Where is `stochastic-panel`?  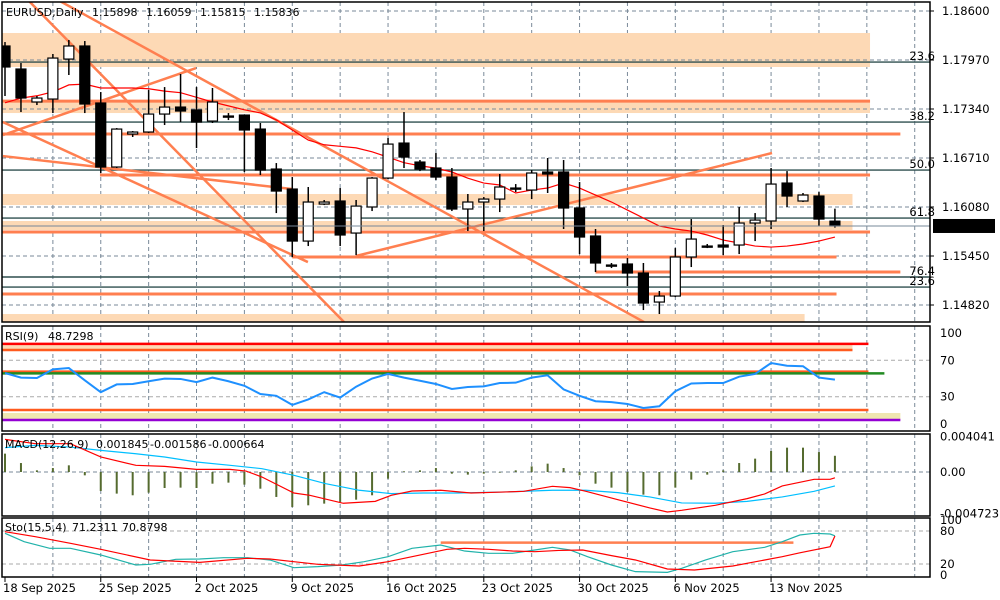
stochastic-panel is located at coordinates (466, 547).